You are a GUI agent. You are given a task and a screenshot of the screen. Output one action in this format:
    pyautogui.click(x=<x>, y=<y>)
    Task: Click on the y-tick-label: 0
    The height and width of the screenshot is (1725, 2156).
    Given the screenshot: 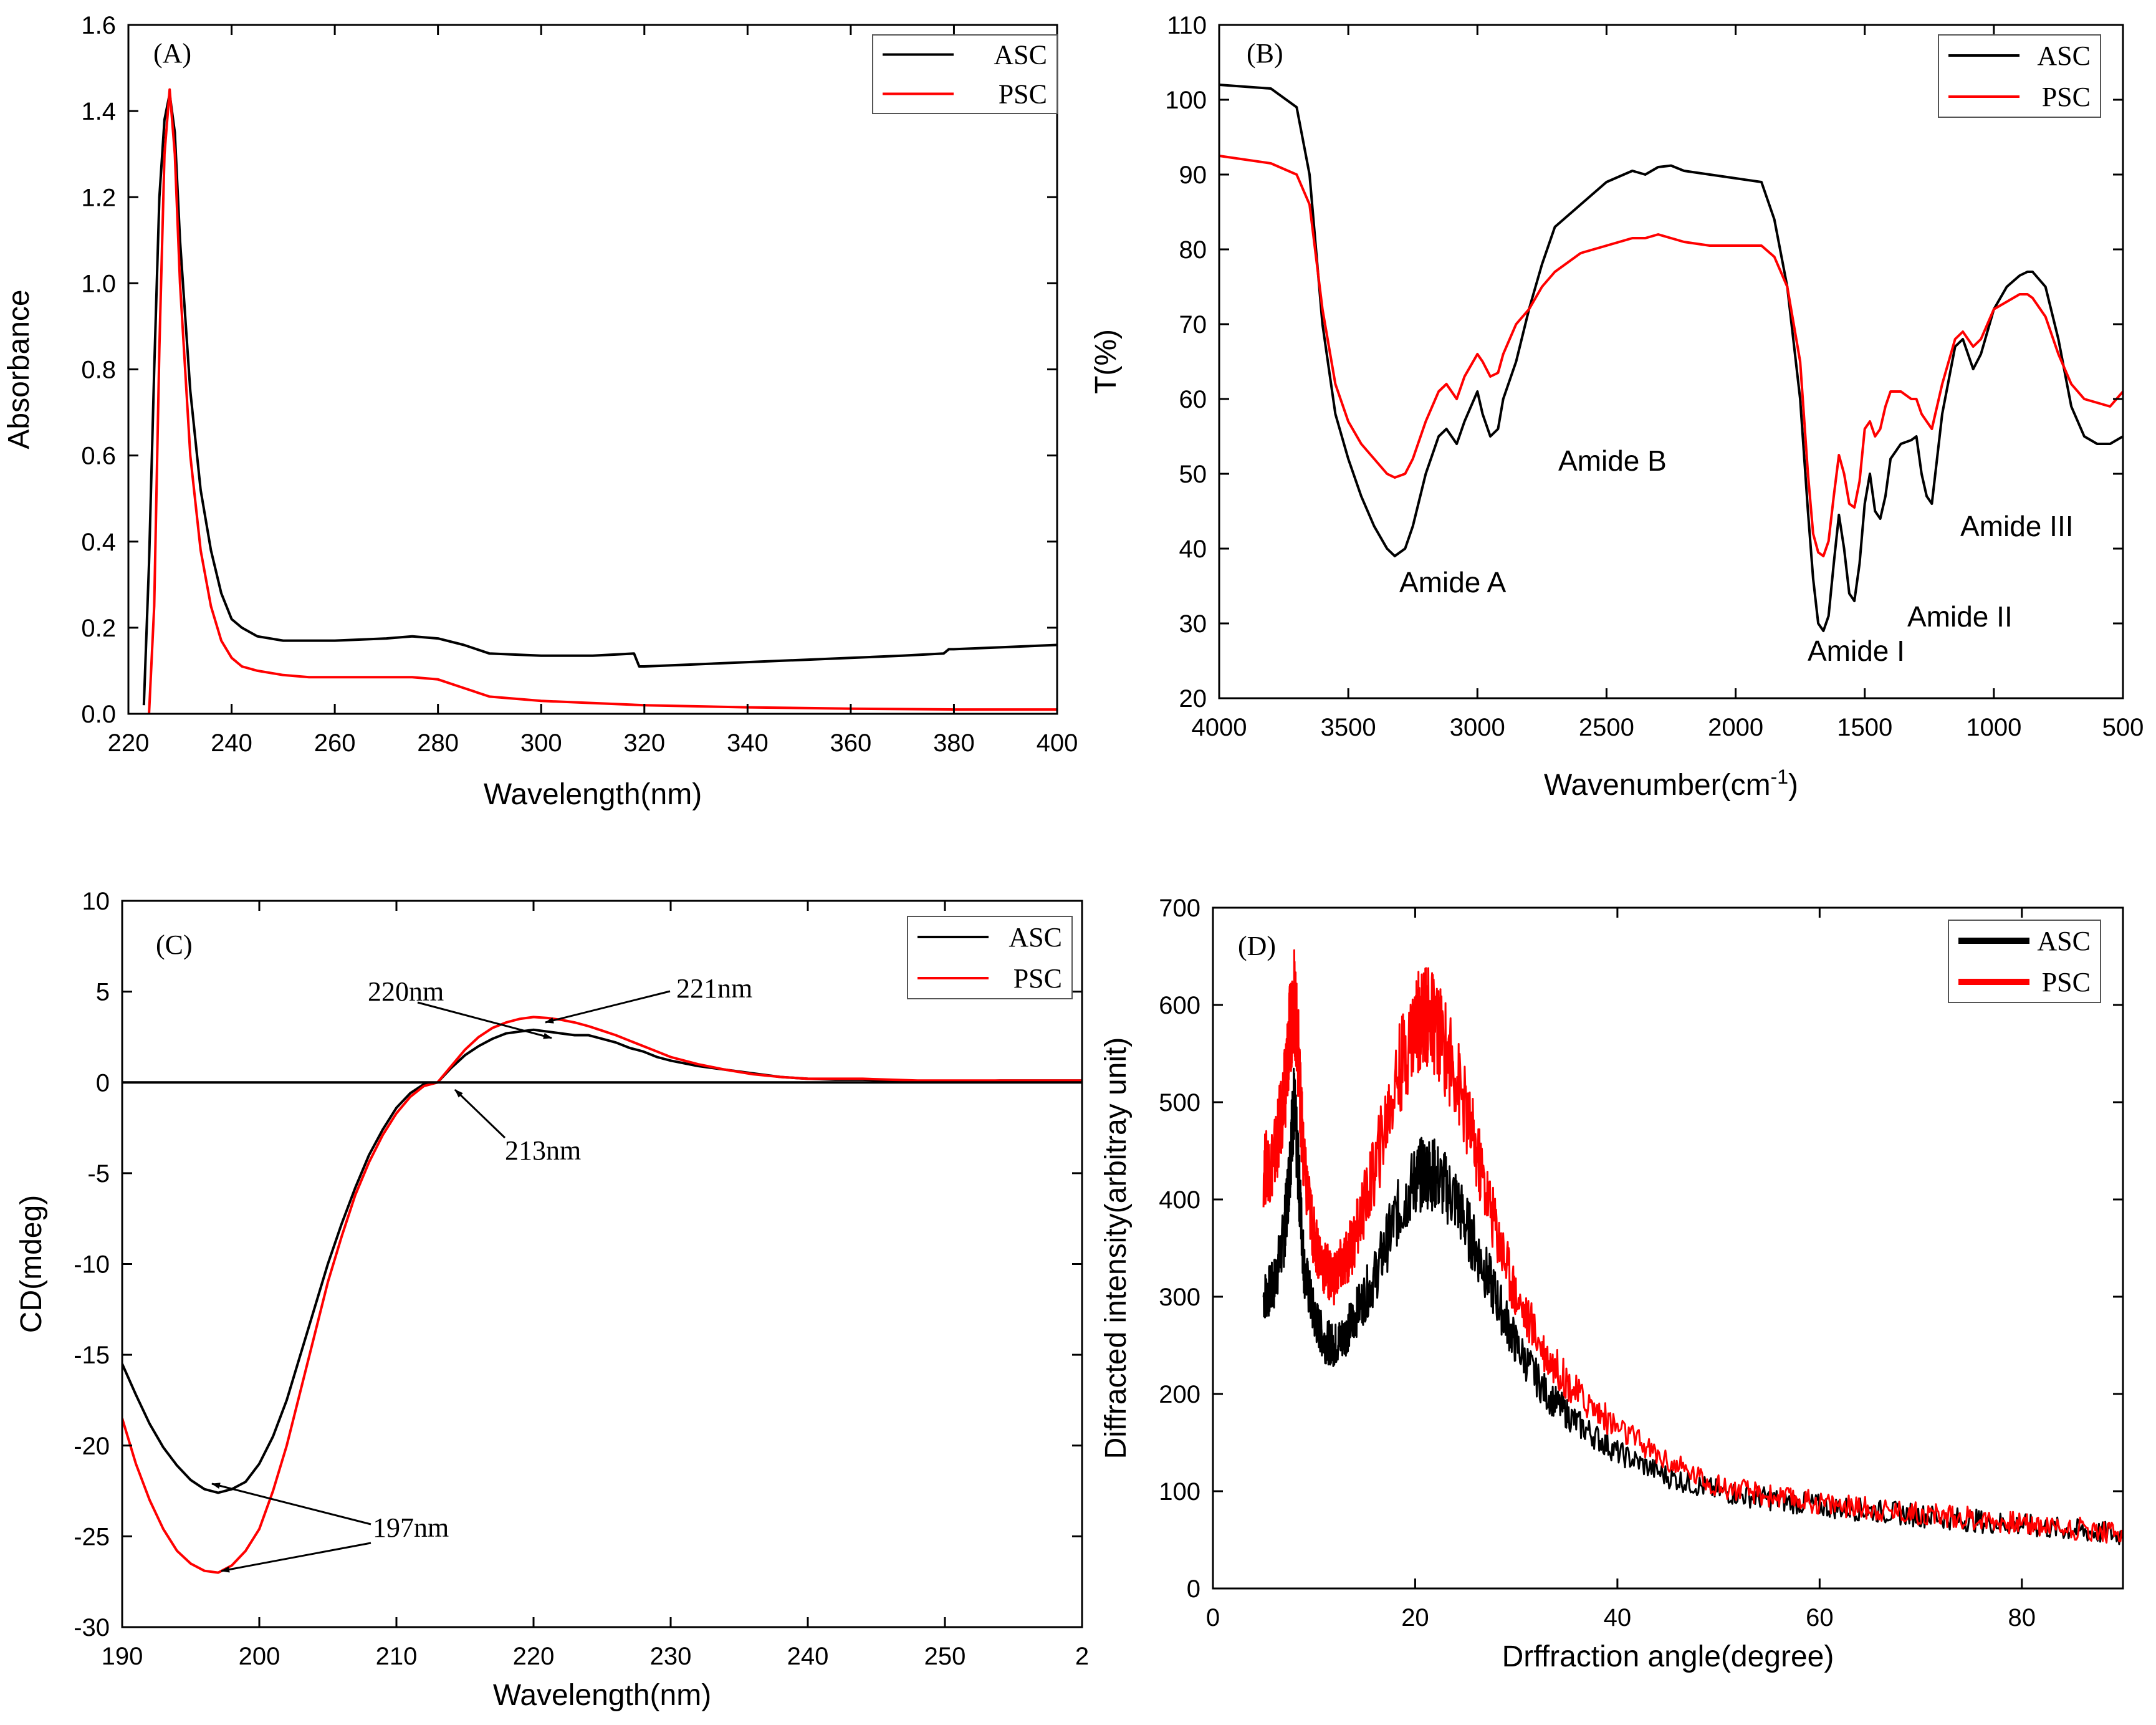 What is the action you would take?
    pyautogui.click(x=103, y=1083)
    